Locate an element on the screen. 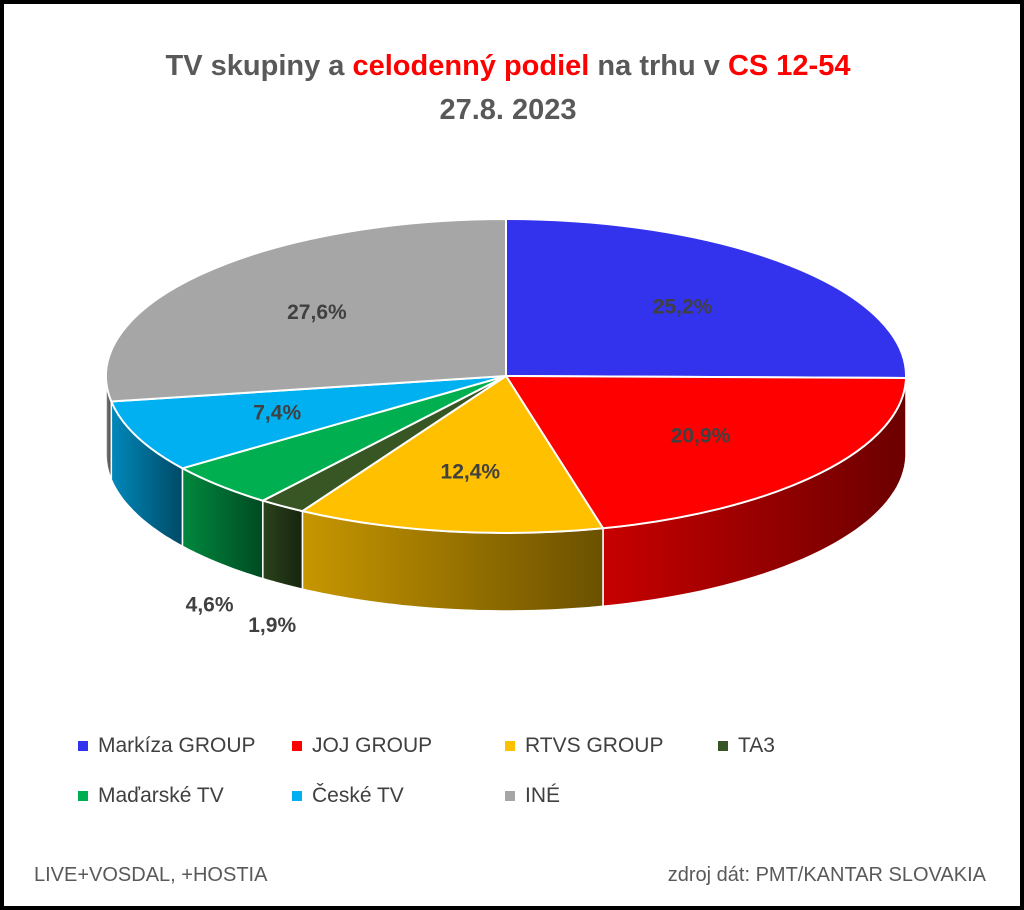 The width and height of the screenshot is (1024, 910). legend-swatch-ta3 is located at coordinates (723, 746).